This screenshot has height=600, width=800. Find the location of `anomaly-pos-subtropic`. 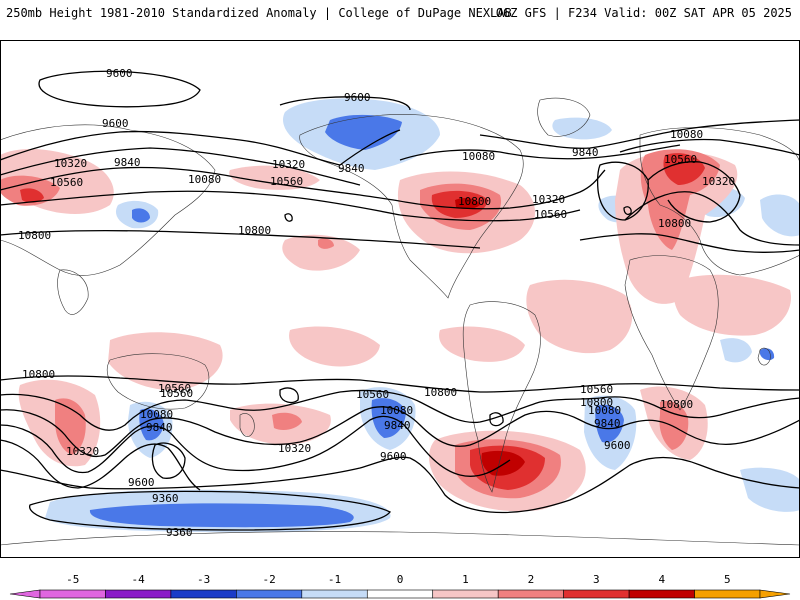

anomaly-pos-subtropic is located at coordinates (321, 252).